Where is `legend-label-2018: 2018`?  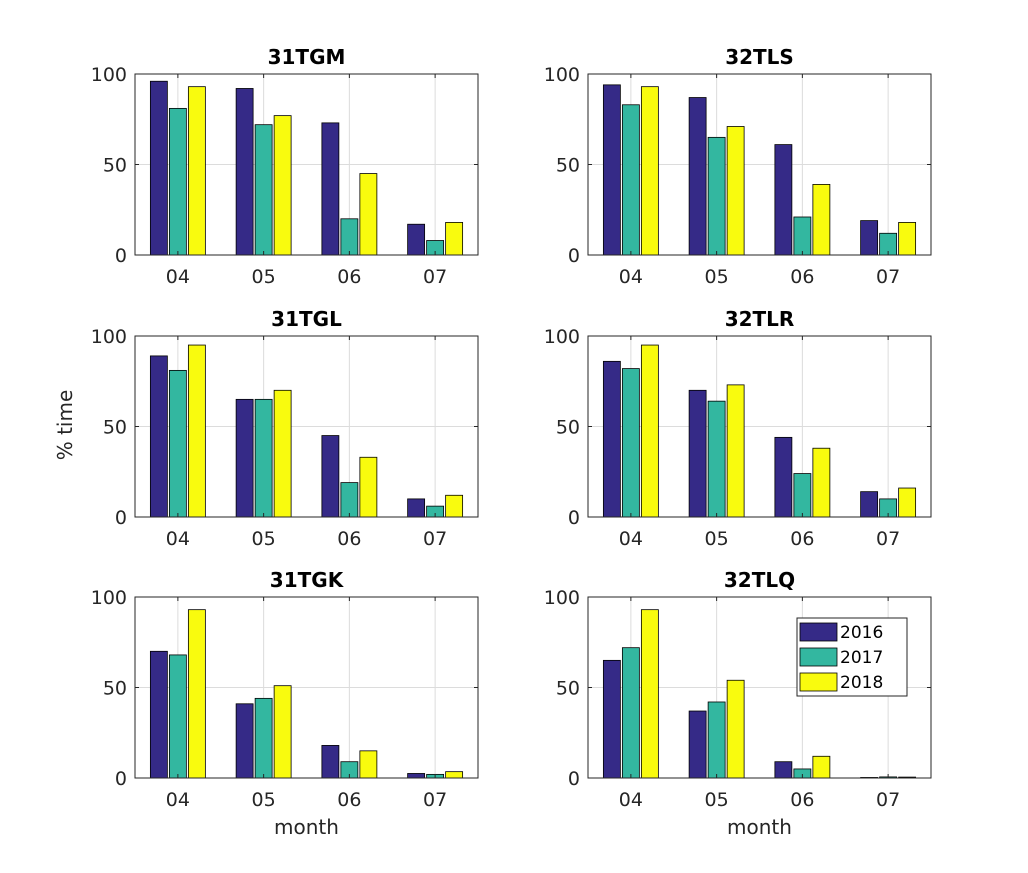 legend-label-2018: 2018 is located at coordinates (861, 683).